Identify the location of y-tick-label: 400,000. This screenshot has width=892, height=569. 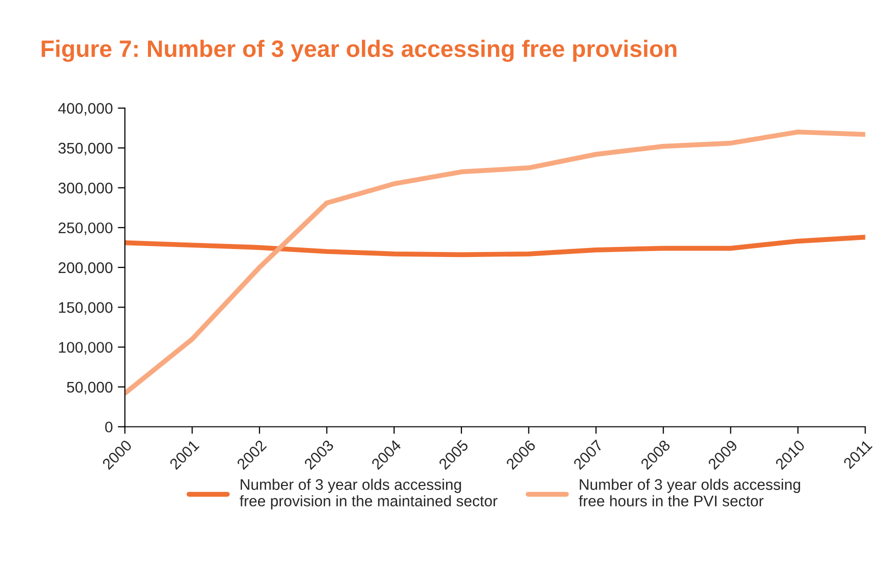
(85, 109).